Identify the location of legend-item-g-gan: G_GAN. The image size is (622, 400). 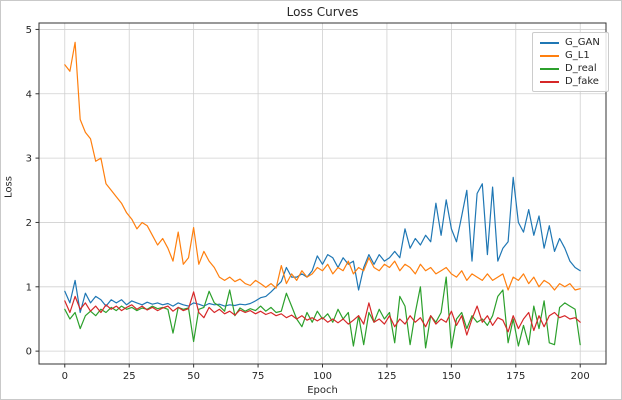
(570, 42).